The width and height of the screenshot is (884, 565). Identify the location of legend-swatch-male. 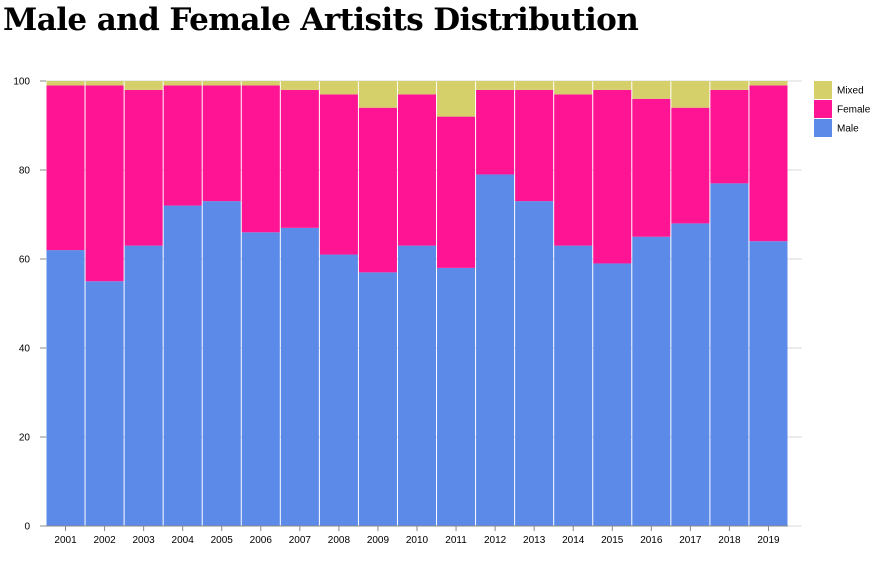
(823, 128).